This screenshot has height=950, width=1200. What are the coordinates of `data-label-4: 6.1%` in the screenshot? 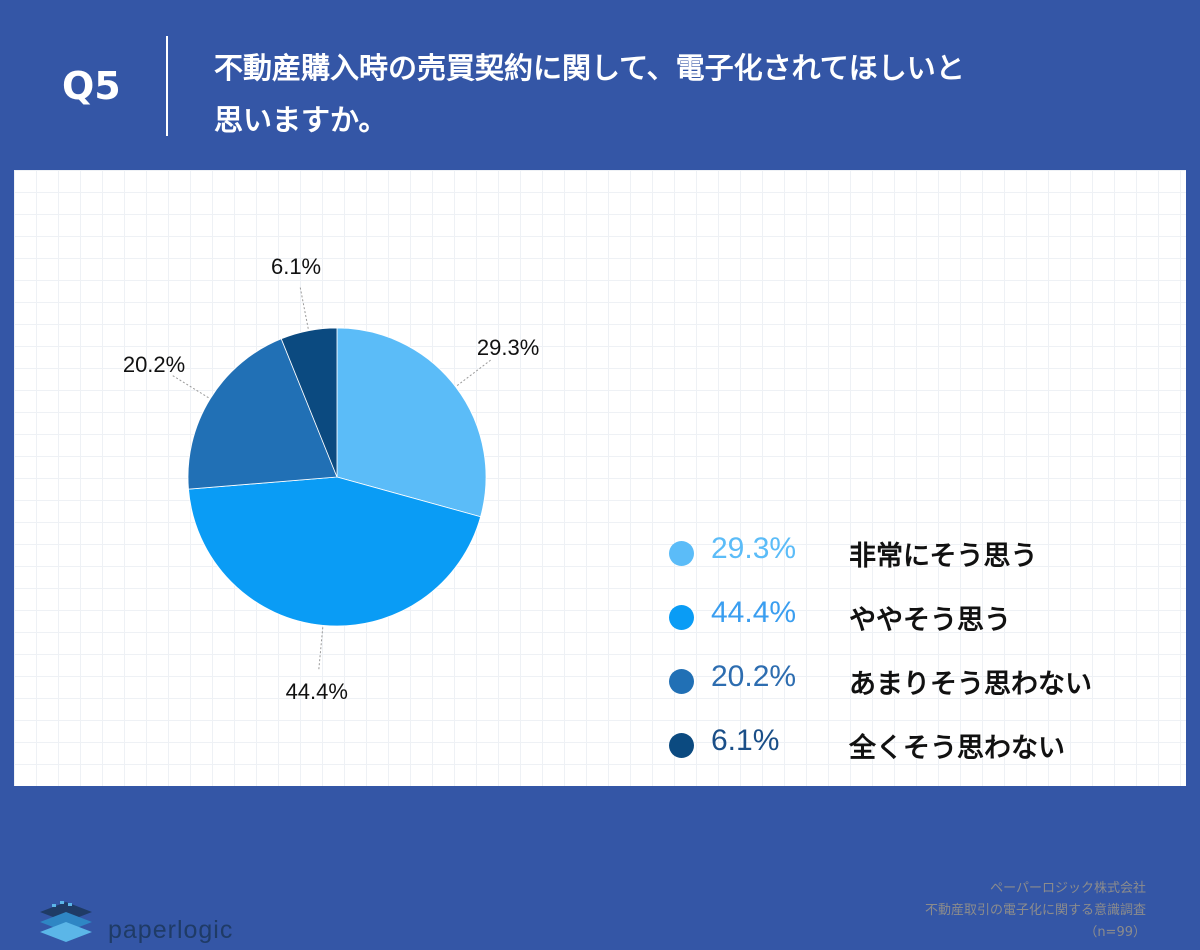 It's located at (296, 266).